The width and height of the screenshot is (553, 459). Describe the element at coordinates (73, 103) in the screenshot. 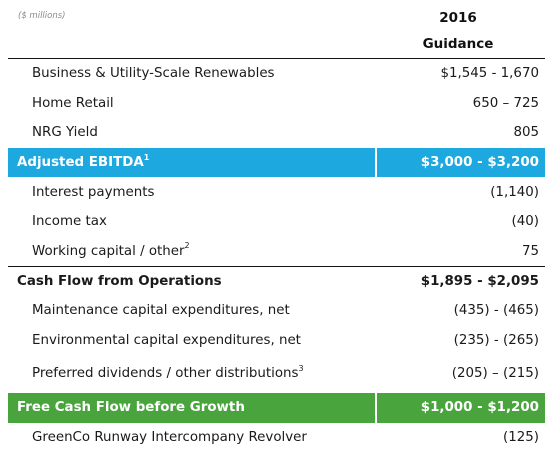

I see `row-label: Home Retail` at that location.